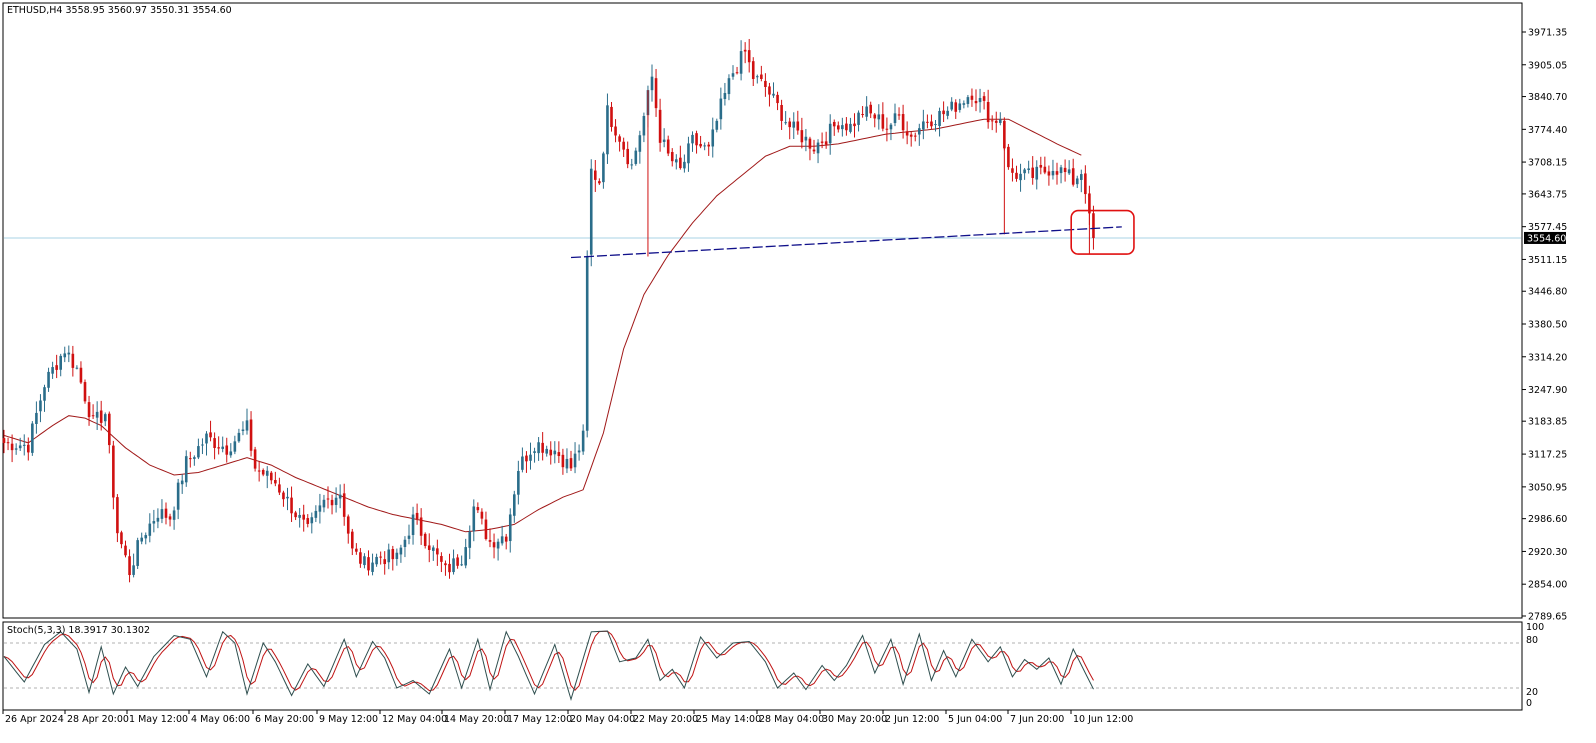 The image size is (1596, 743). What do you see at coordinates (1103, 719) in the screenshot?
I see `x-tick-label: 10 Jun 12:00` at bounding box center [1103, 719].